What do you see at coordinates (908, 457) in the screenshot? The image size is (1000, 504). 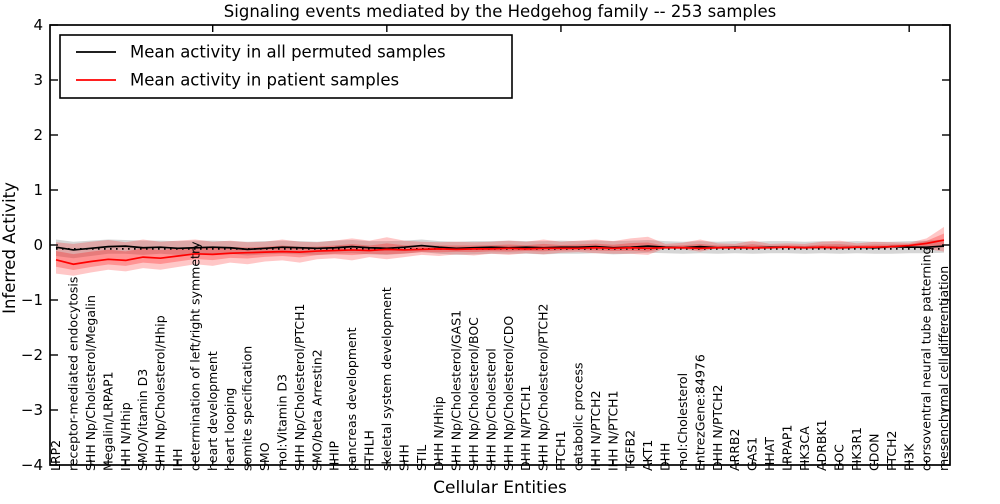 I see `x-tick-label: PI3K` at bounding box center [908, 457].